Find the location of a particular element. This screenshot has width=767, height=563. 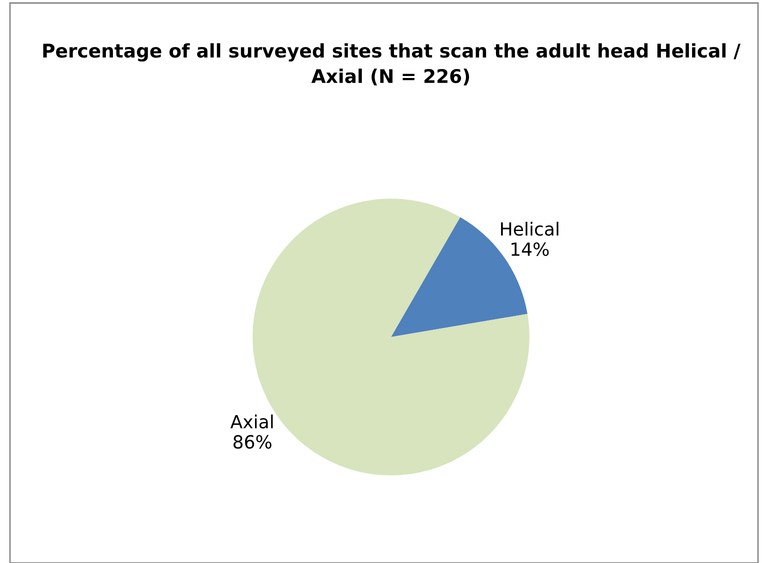

data-label: 86% is located at coordinates (253, 442).